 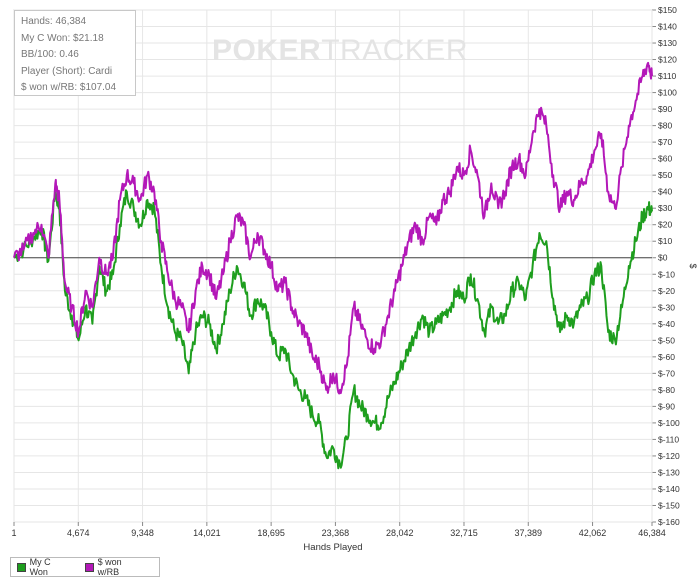 I want to click on stat-bb100: BB/100: 0.46, so click(x=50, y=54).